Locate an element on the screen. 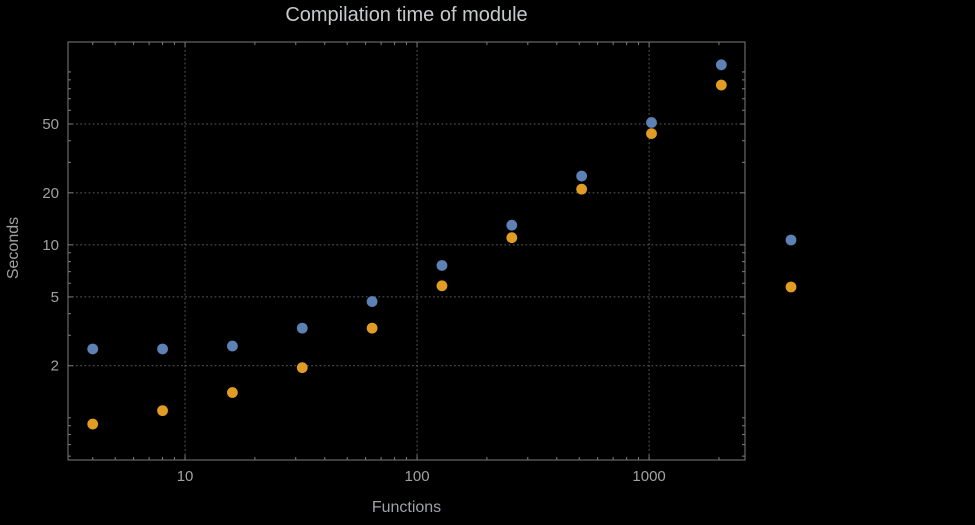 The image size is (975, 525). x-tick-label: 100 is located at coordinates (417, 476).